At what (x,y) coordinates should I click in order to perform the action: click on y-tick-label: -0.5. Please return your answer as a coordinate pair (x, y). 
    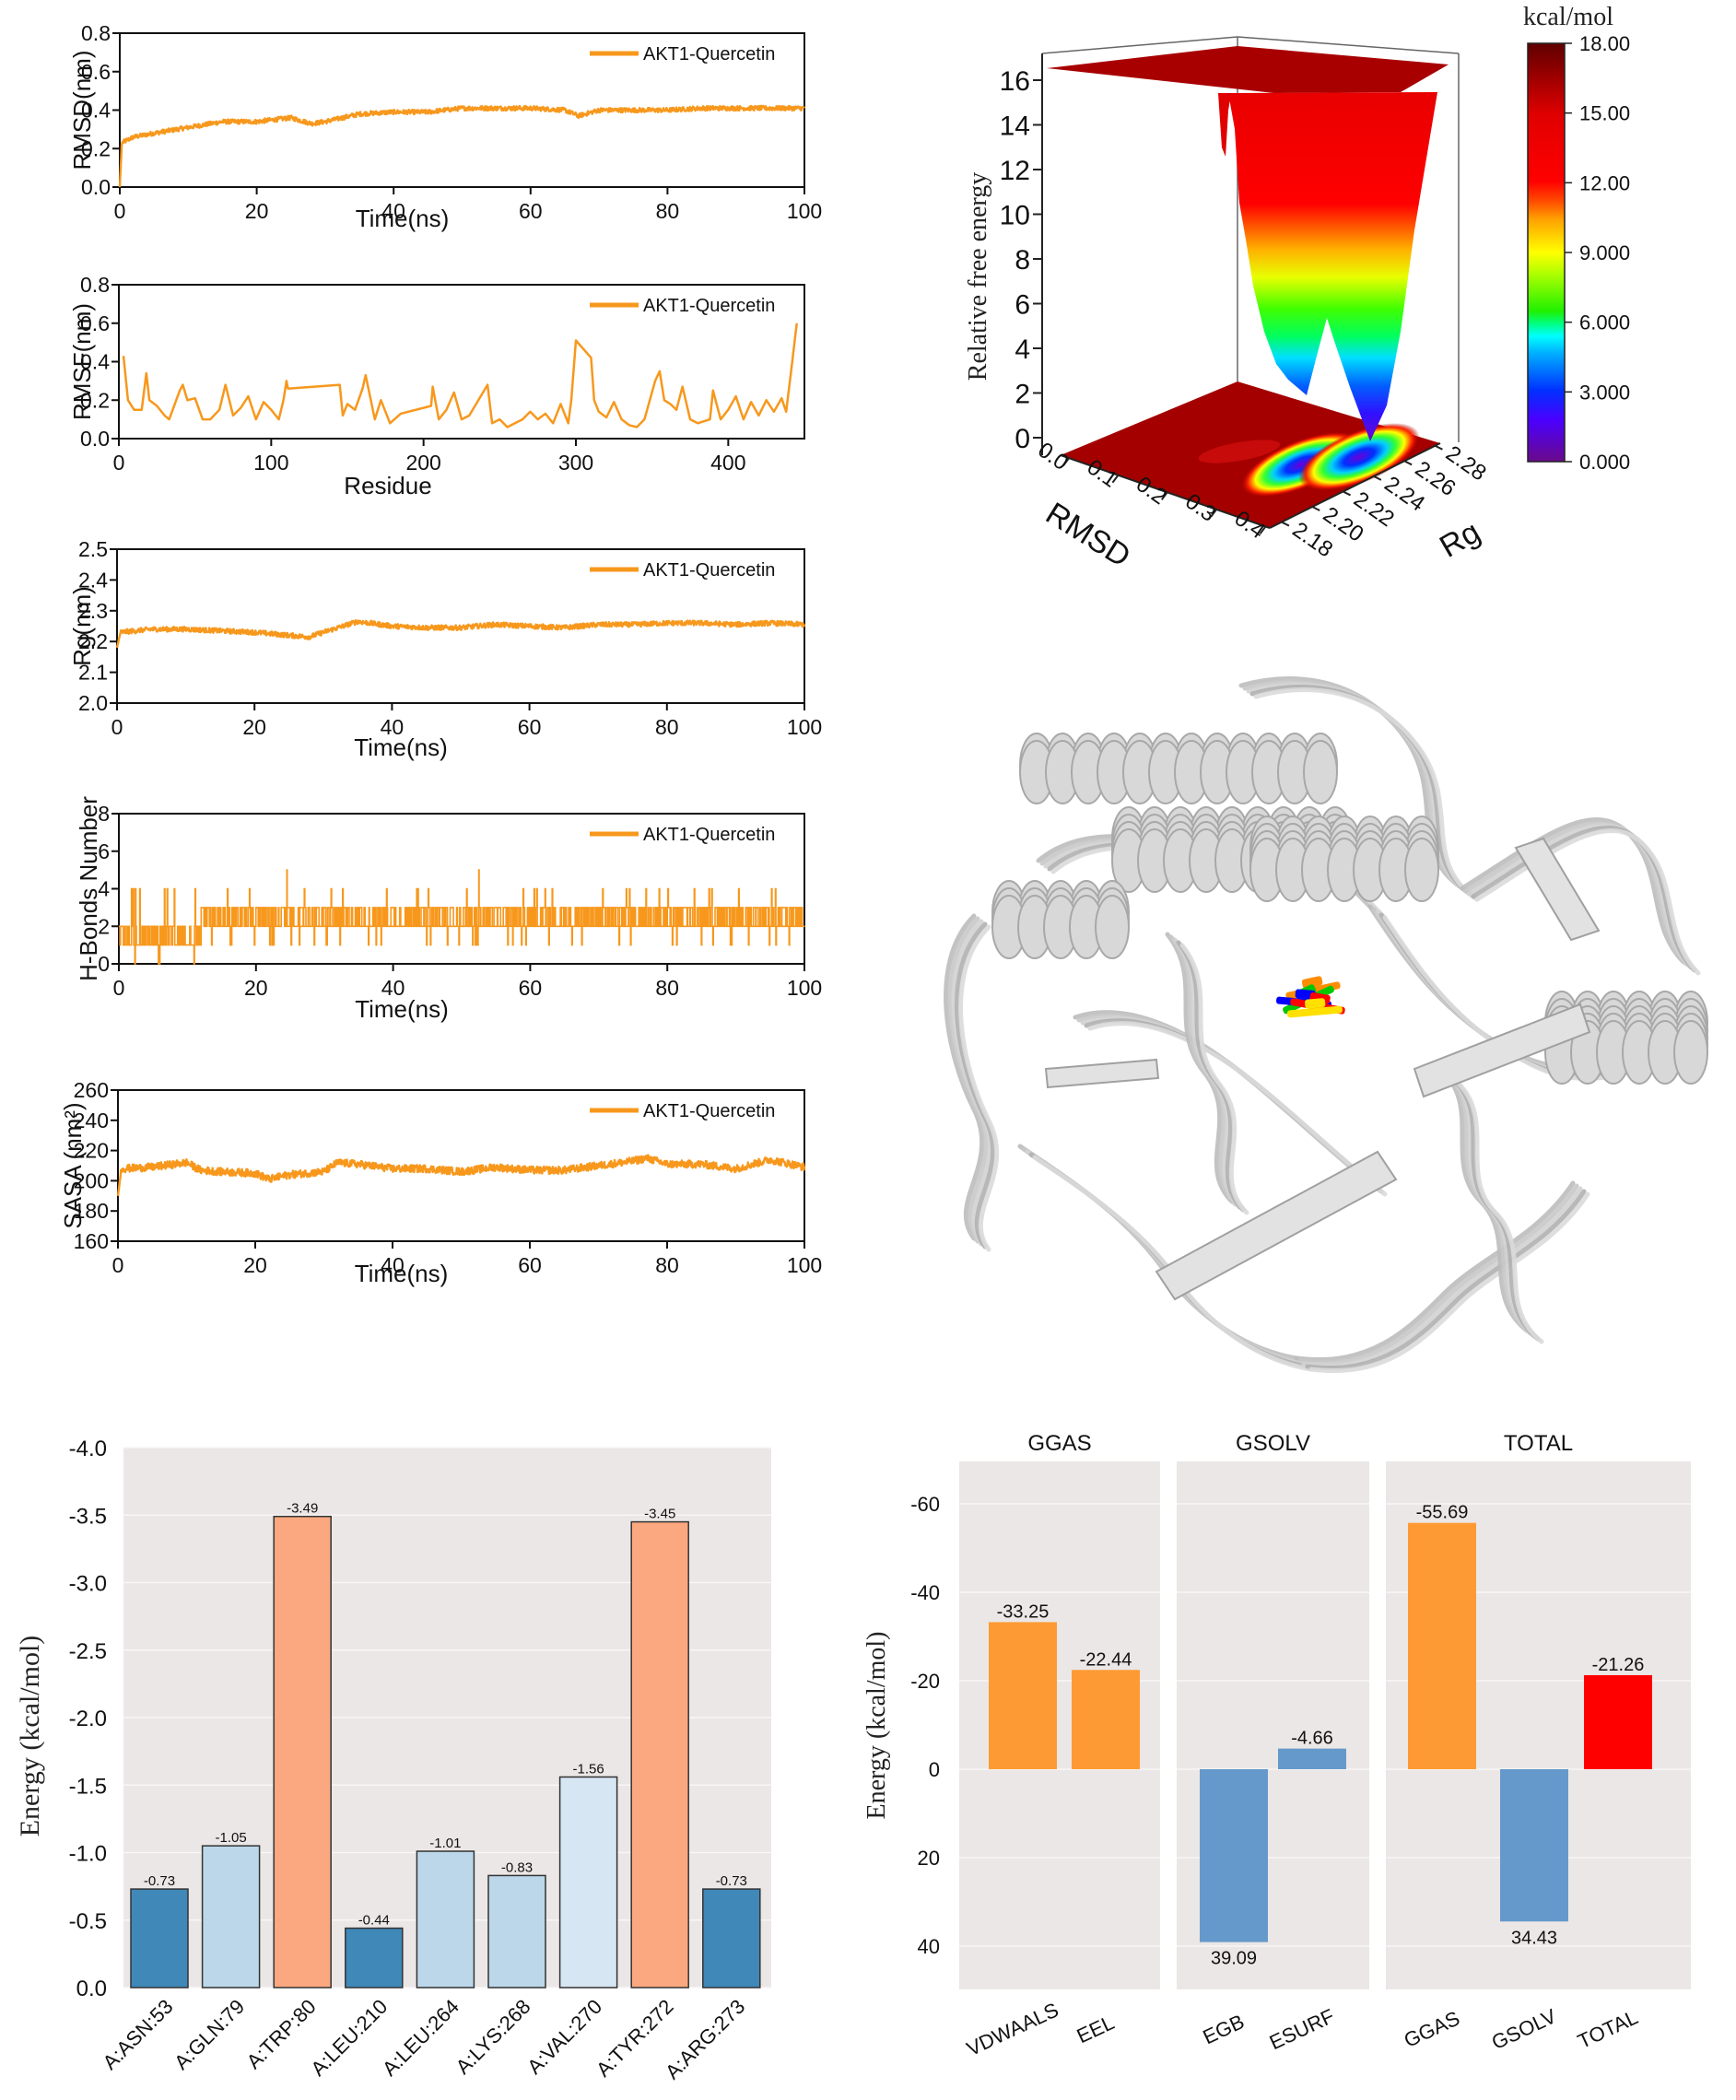
    Looking at the image, I should click on (88, 1922).